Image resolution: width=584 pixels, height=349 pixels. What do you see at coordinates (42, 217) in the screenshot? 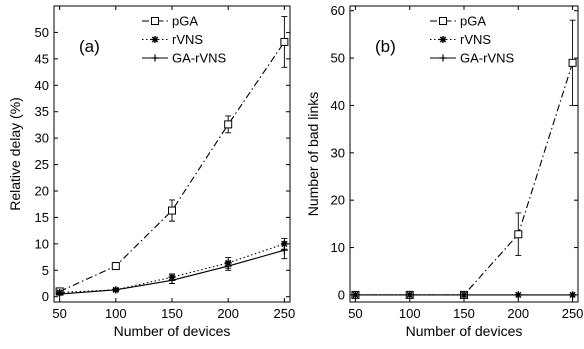
I see `y-tick-label: 15` at bounding box center [42, 217].